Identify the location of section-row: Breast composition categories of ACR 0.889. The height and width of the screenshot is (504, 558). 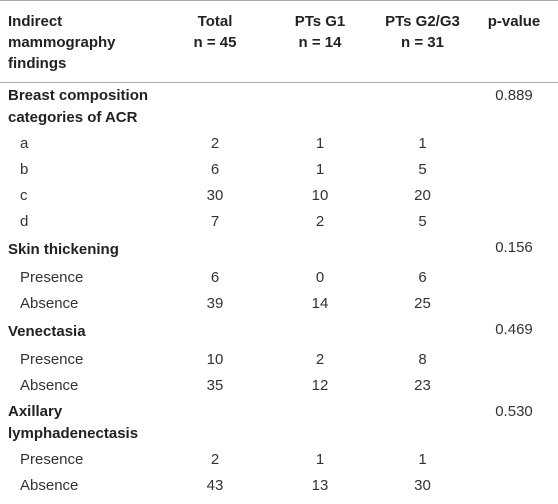
(279, 107).